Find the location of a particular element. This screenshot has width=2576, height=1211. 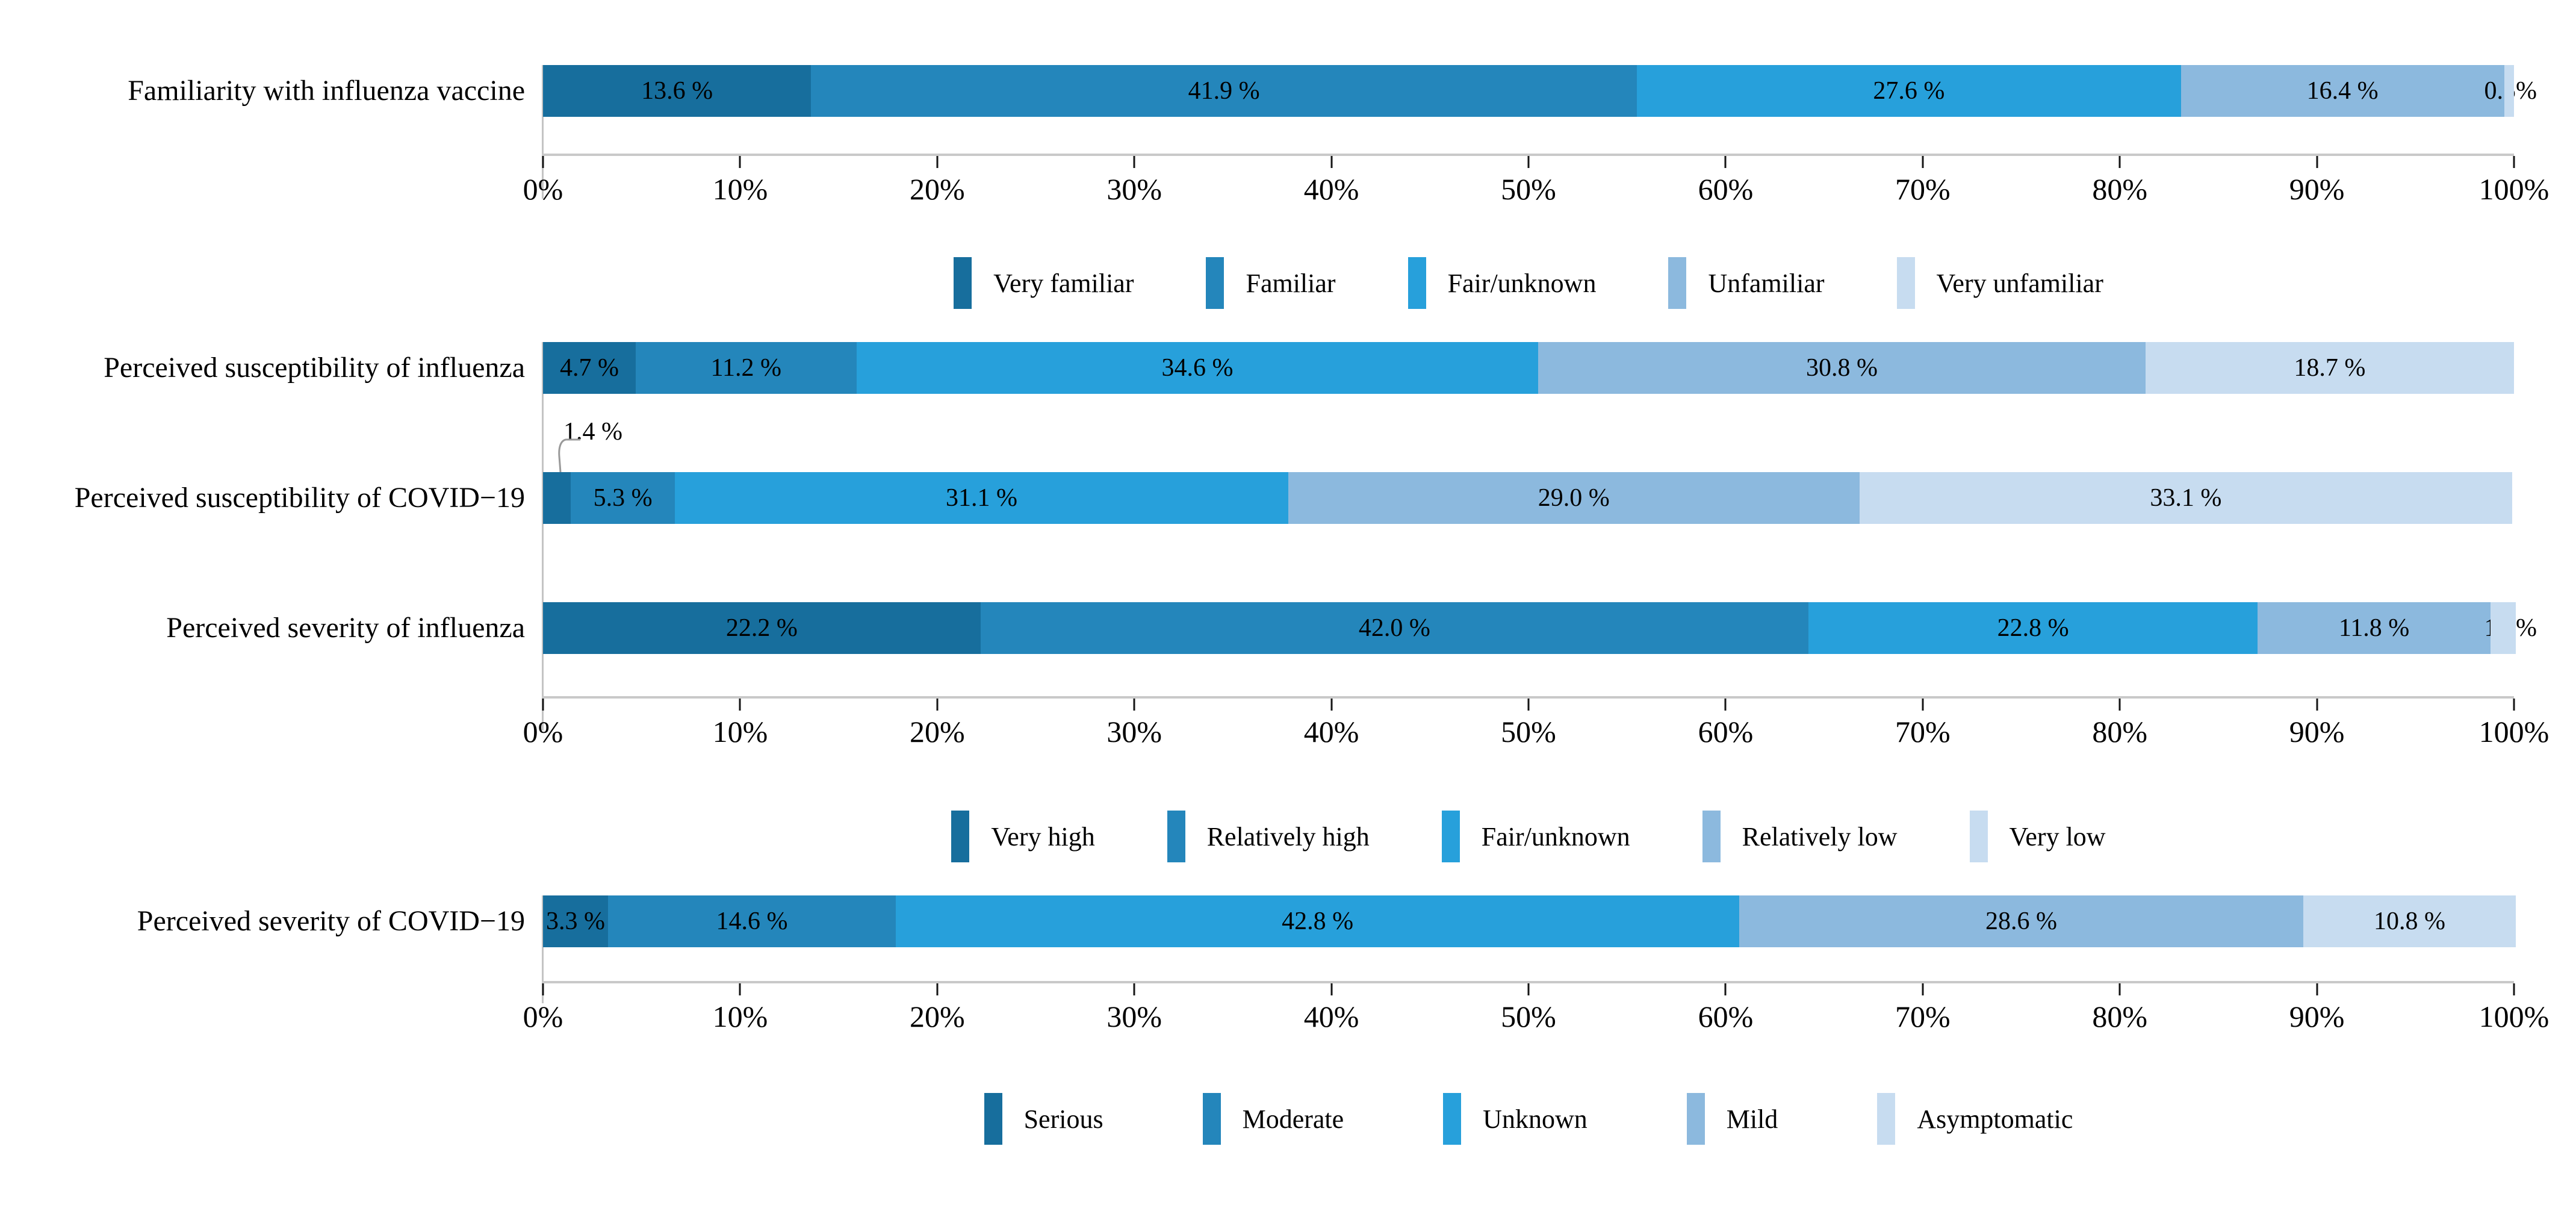

legend-item: Unknown is located at coordinates (1515, 1119).